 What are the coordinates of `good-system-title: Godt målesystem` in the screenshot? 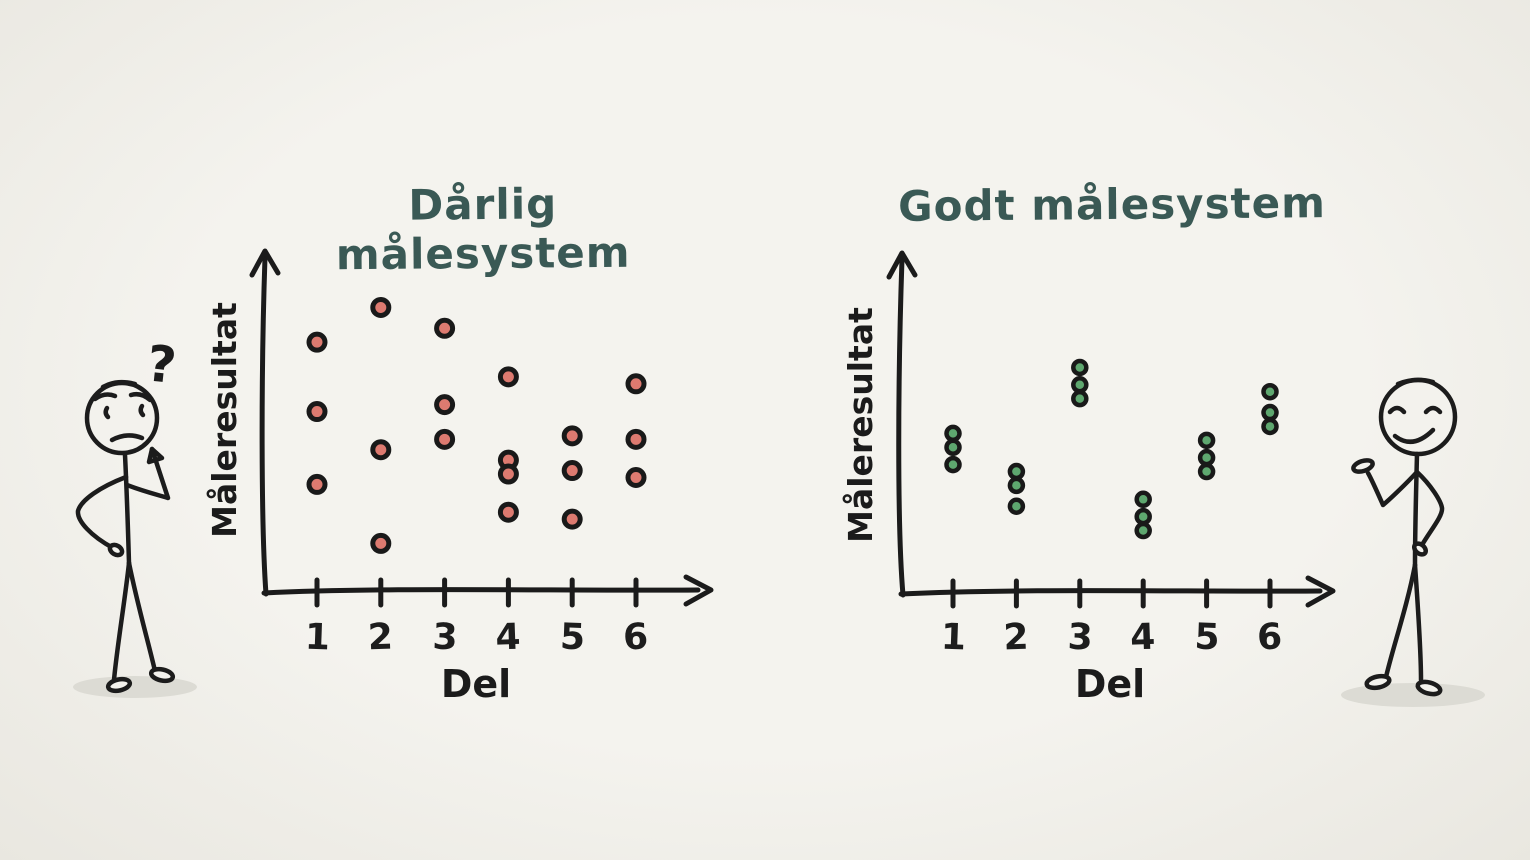 It's located at (1112, 204).